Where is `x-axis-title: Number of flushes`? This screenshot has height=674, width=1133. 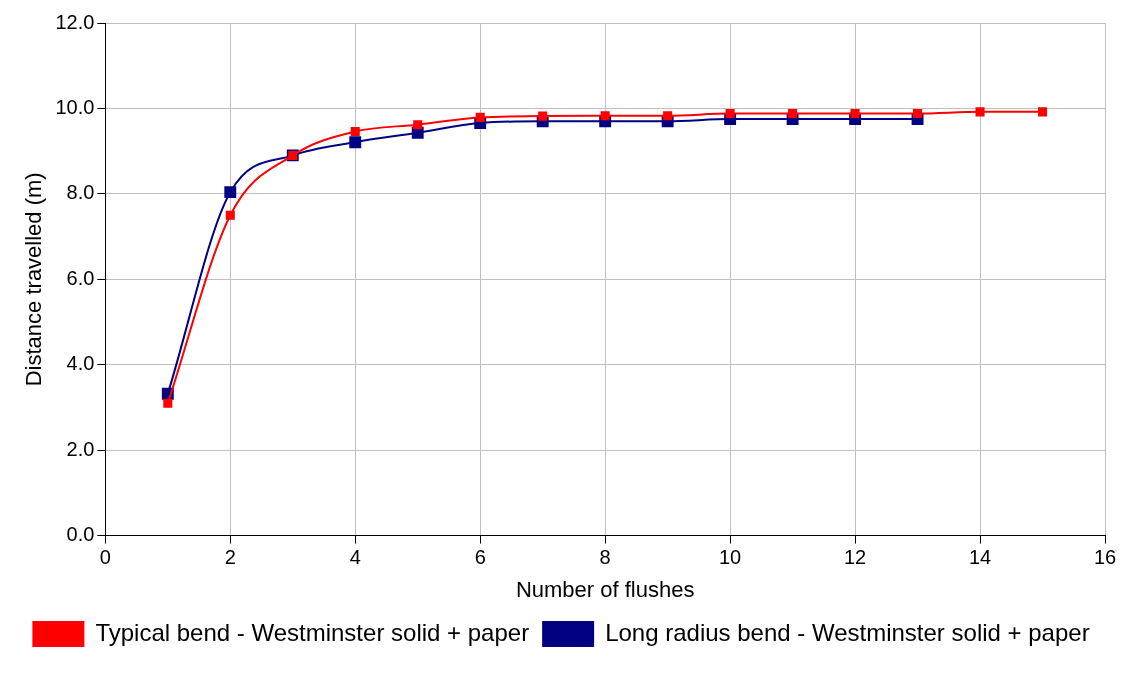 x-axis-title: Number of flushes is located at coordinates (605, 589).